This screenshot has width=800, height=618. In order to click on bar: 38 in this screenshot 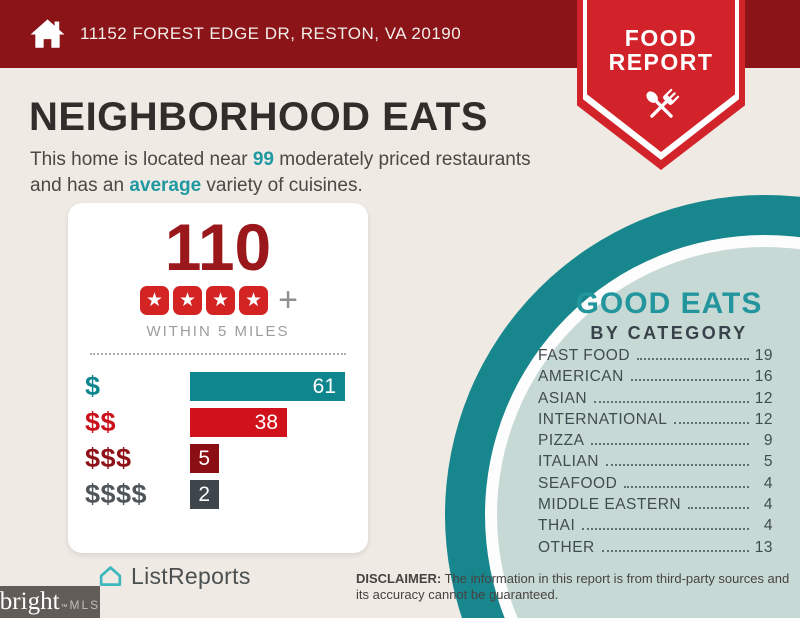, I will do `click(238, 422)`.